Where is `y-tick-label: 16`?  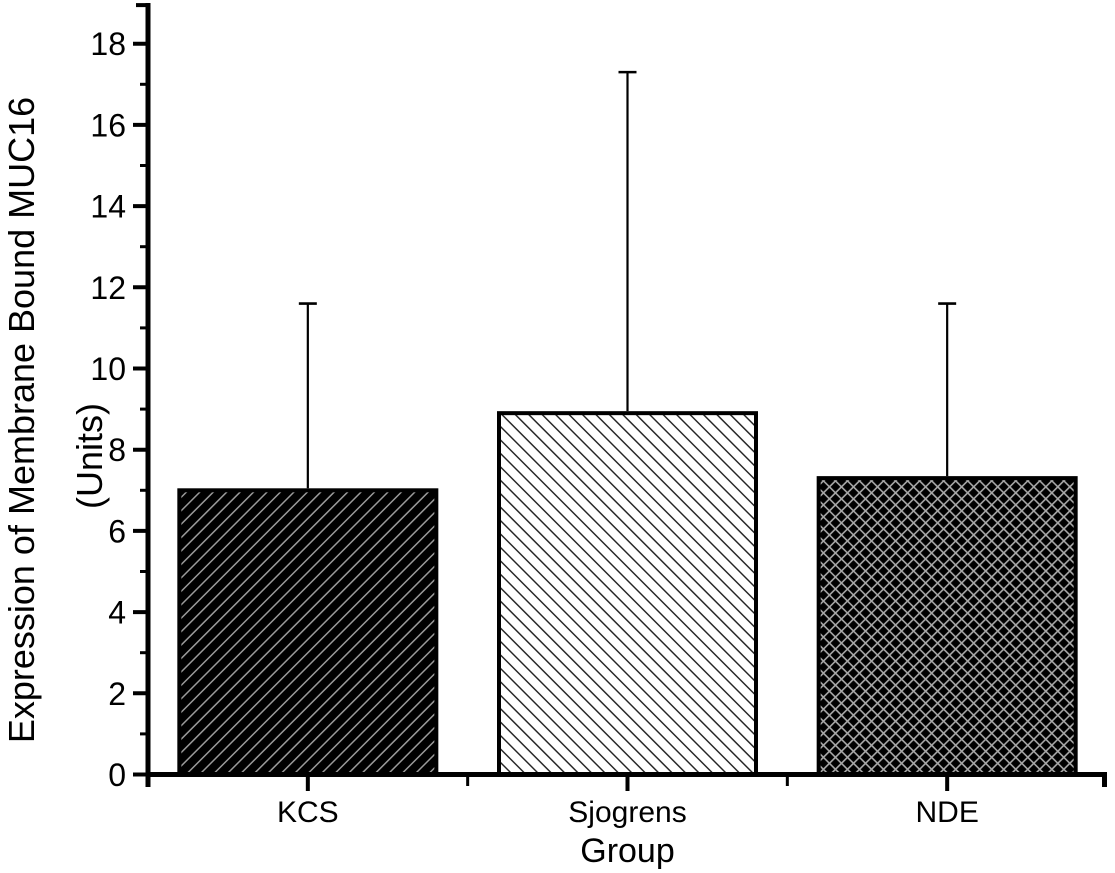
y-tick-label: 16 is located at coordinates (108, 125).